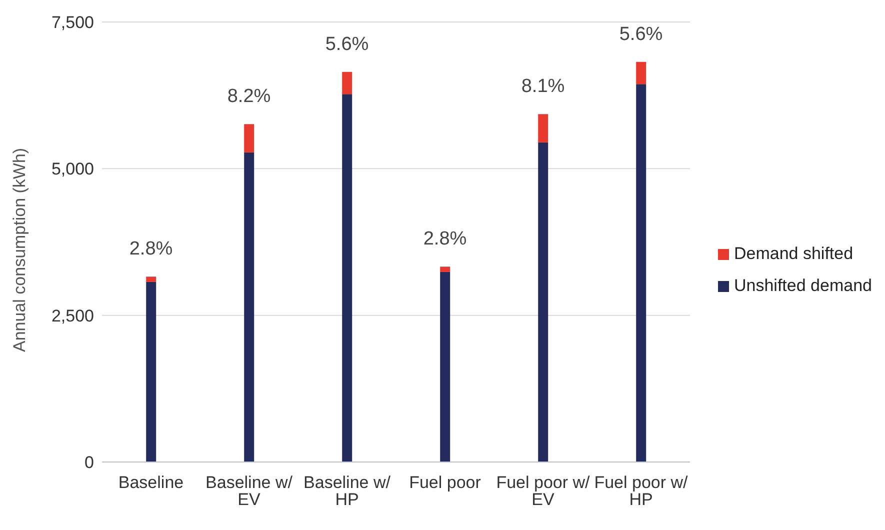 Image resolution: width=885 pixels, height=530 pixels. Describe the element at coordinates (20, 250) in the screenshot. I see `y-axis-title: Annual consumption (kWh)` at that location.